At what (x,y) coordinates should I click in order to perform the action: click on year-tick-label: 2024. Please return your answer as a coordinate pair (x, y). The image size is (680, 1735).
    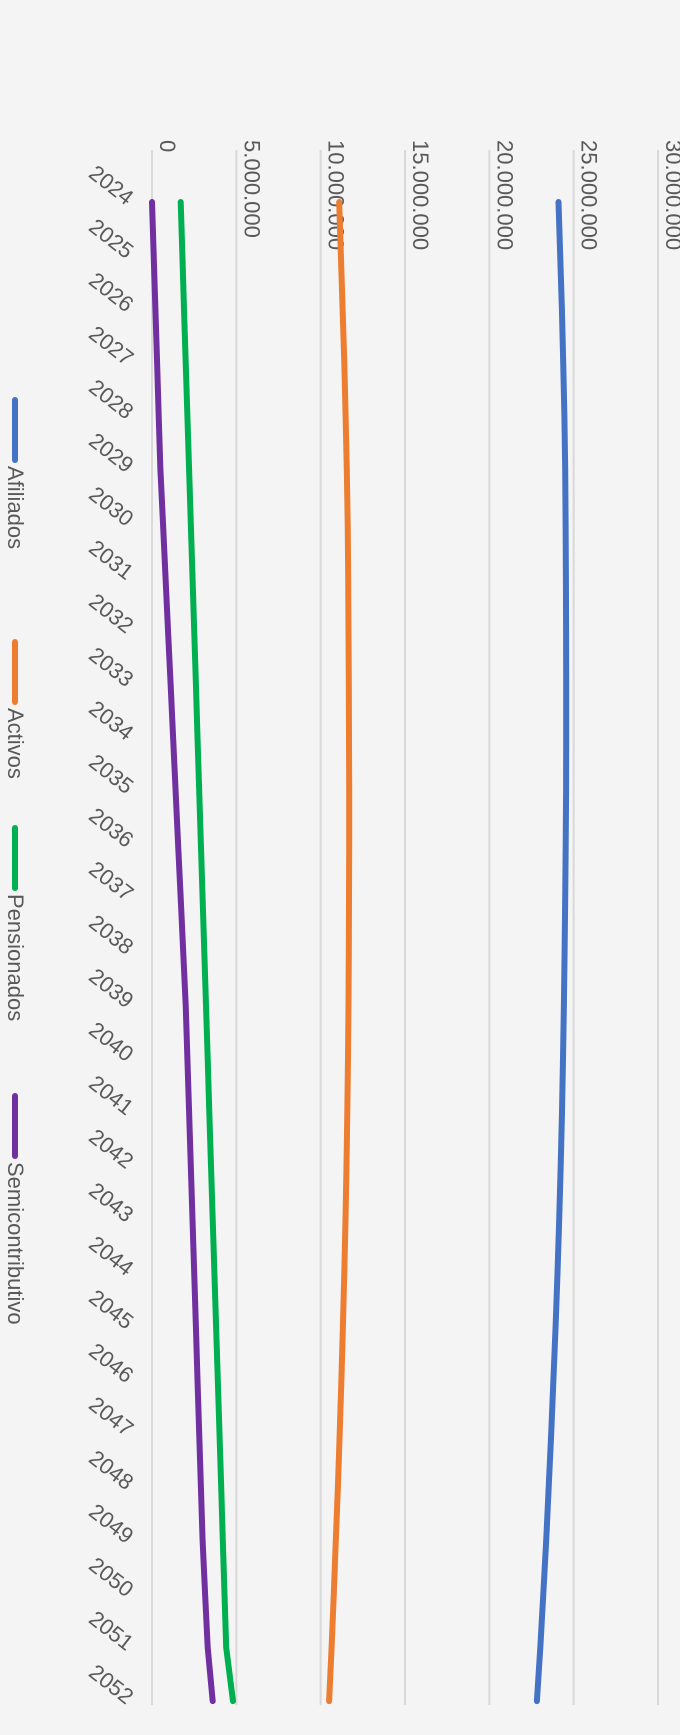
    Looking at the image, I should click on (111, 185).